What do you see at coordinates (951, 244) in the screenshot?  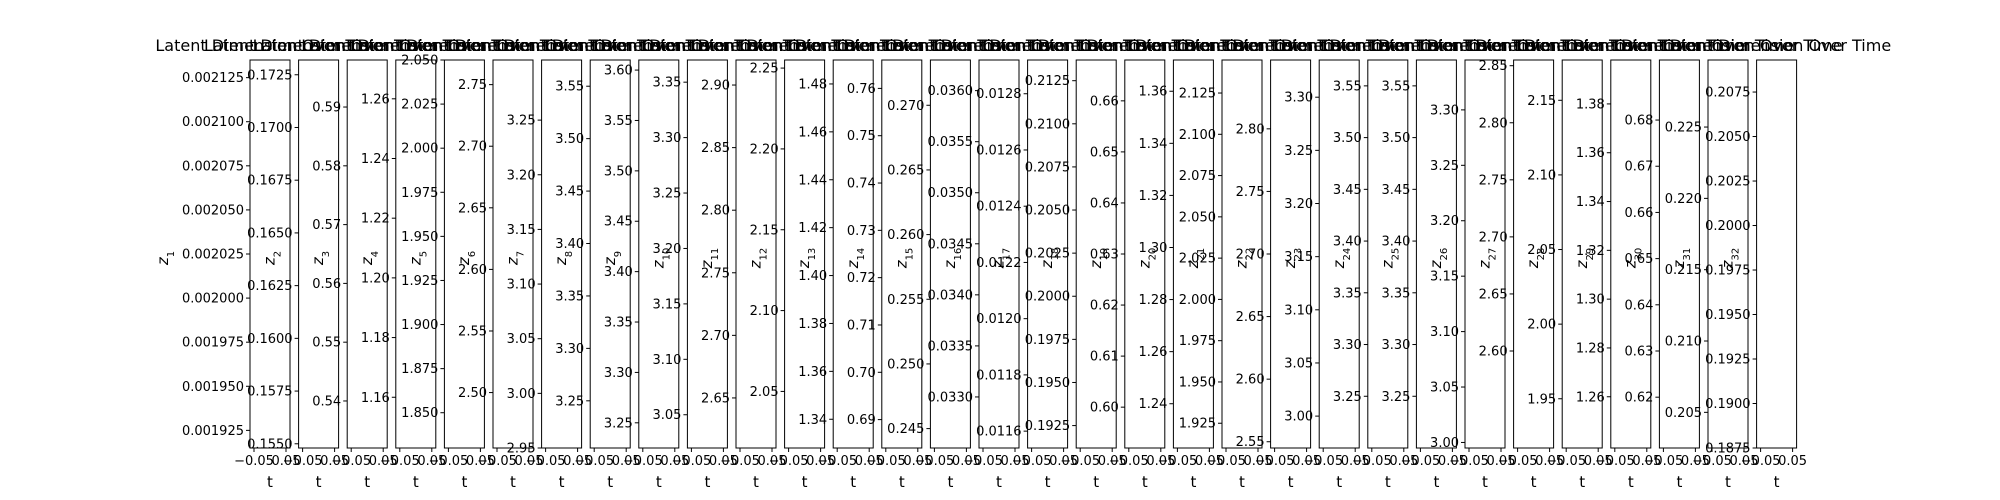 I see `y-tick-label: 0.0345` at bounding box center [951, 244].